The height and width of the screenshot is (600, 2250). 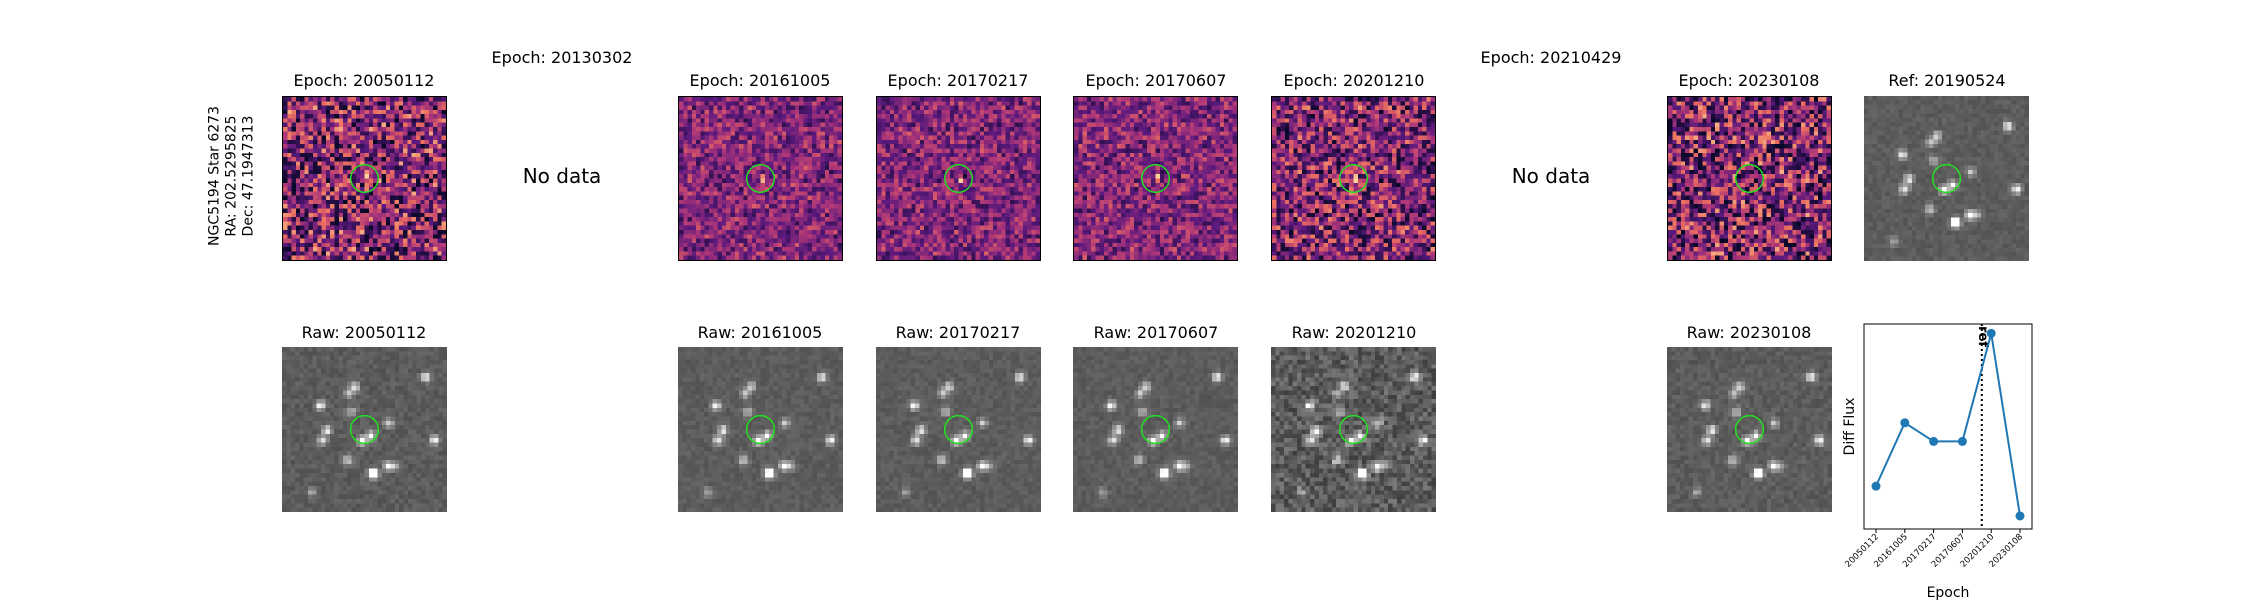 I want to click on nodata-label-6: No data, so click(x=1551, y=176).